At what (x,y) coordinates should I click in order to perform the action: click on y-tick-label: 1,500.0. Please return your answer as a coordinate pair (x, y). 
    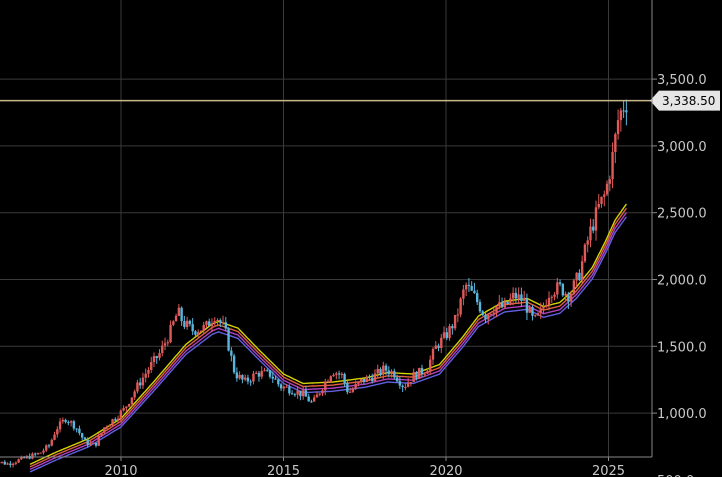
    Looking at the image, I should click on (682, 347).